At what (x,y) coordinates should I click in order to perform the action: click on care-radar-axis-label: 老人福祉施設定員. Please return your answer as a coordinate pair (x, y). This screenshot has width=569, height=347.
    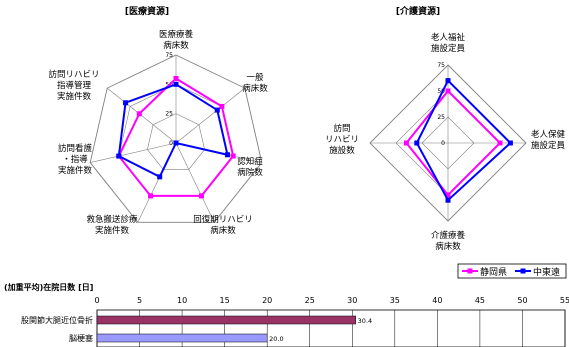
    Looking at the image, I should click on (448, 43).